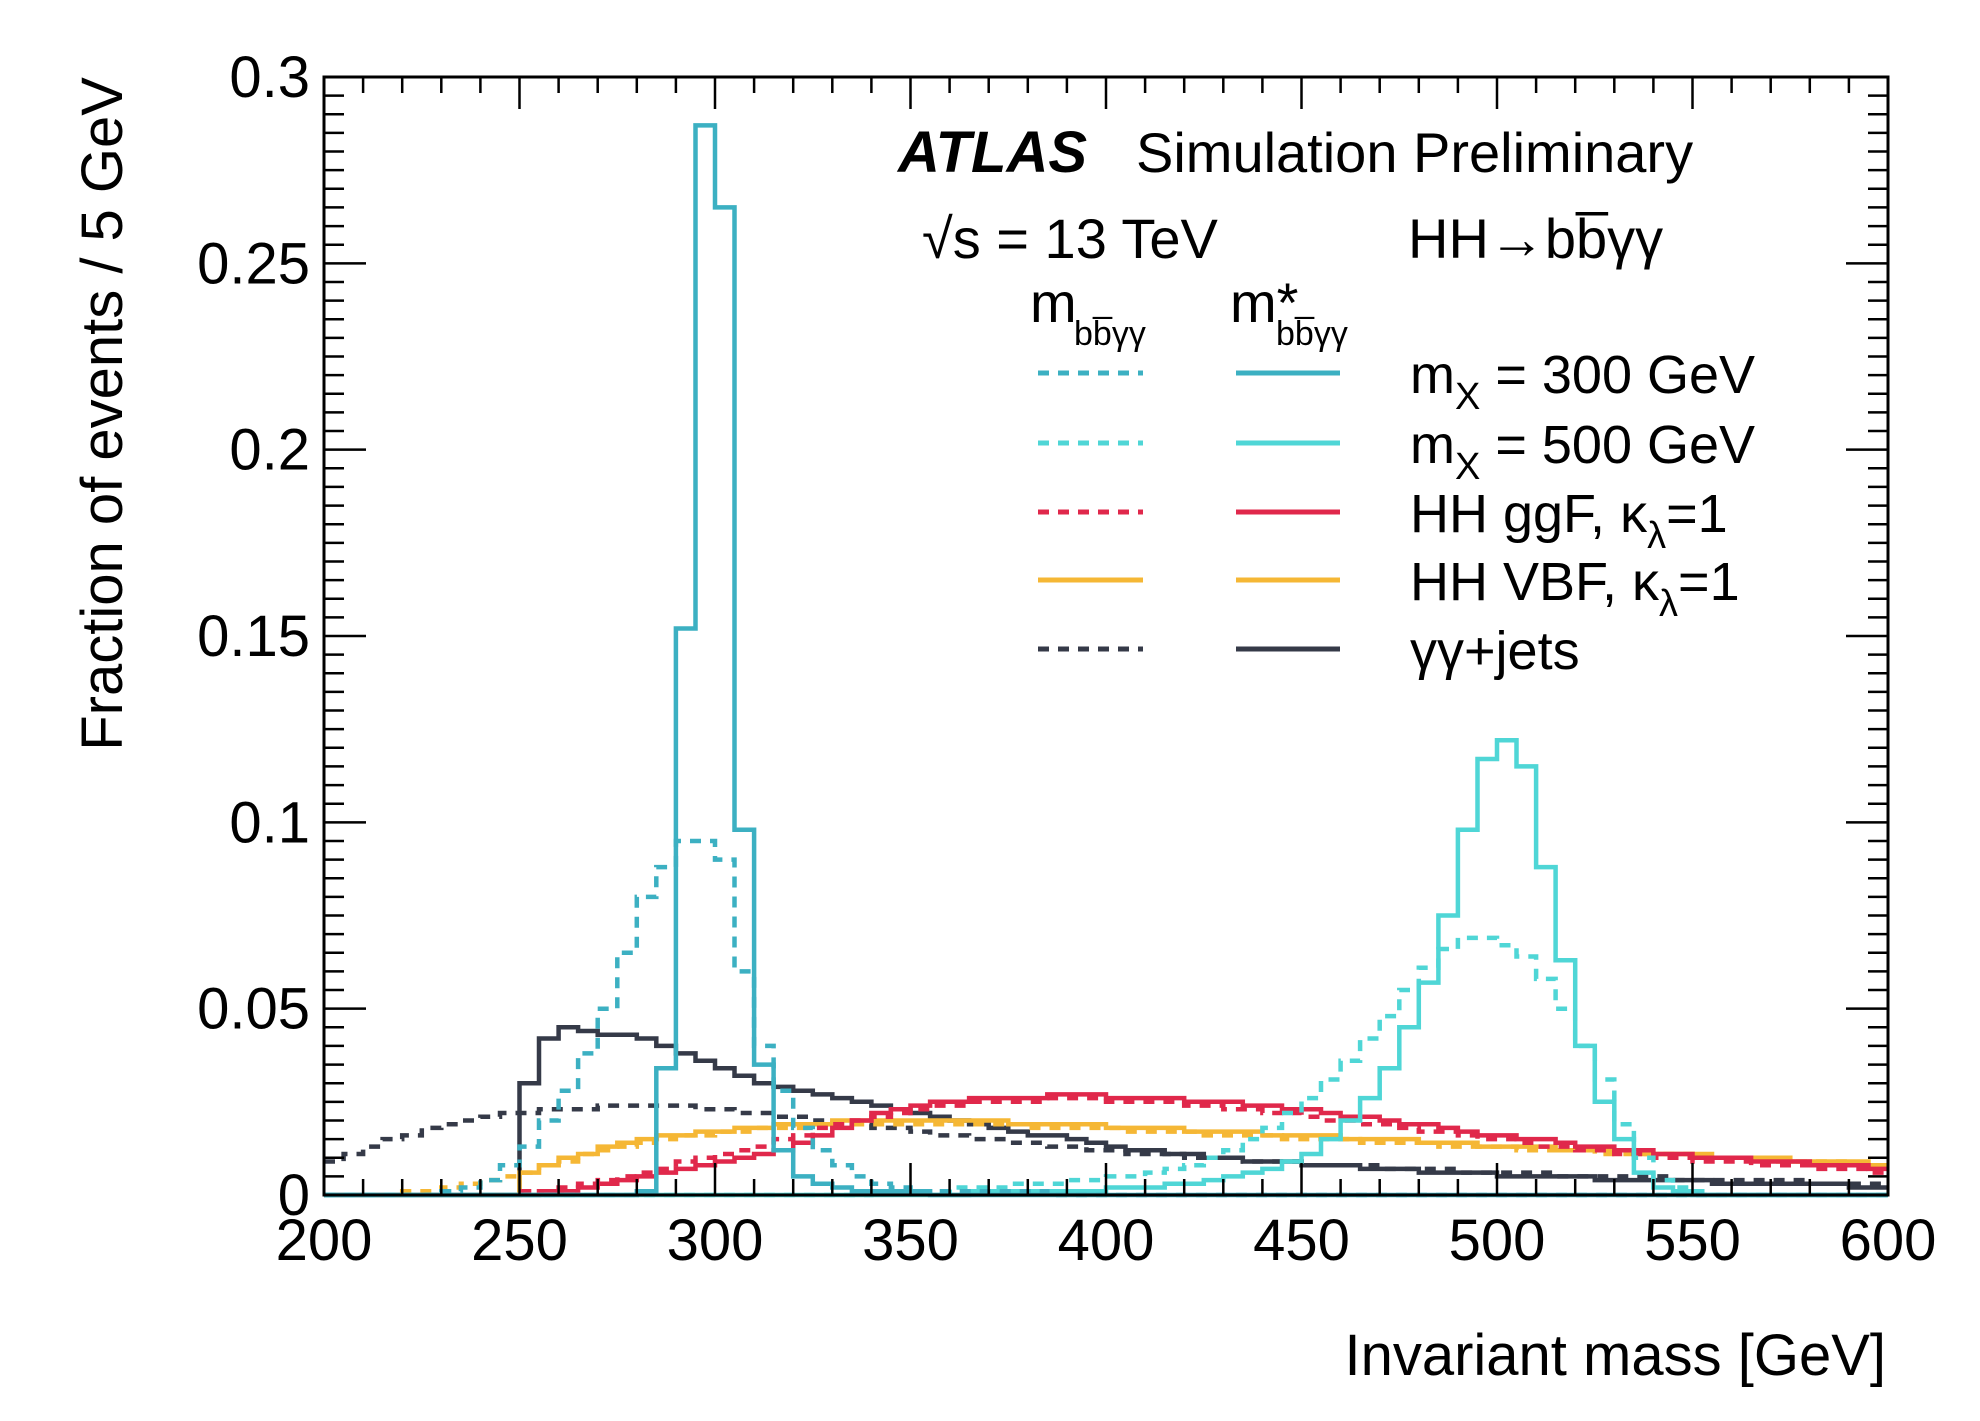 This screenshot has height=1421, width=1980. What do you see at coordinates (1575, 588) in the screenshot?
I see `legend-label: HH VBF, κλ=1` at bounding box center [1575, 588].